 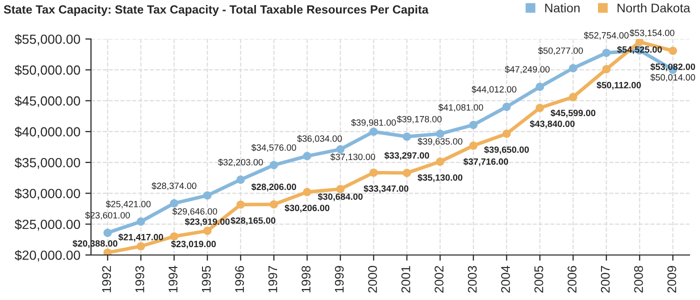 I want to click on y-tick-label: $40,000.00, so click(x=47, y=132).